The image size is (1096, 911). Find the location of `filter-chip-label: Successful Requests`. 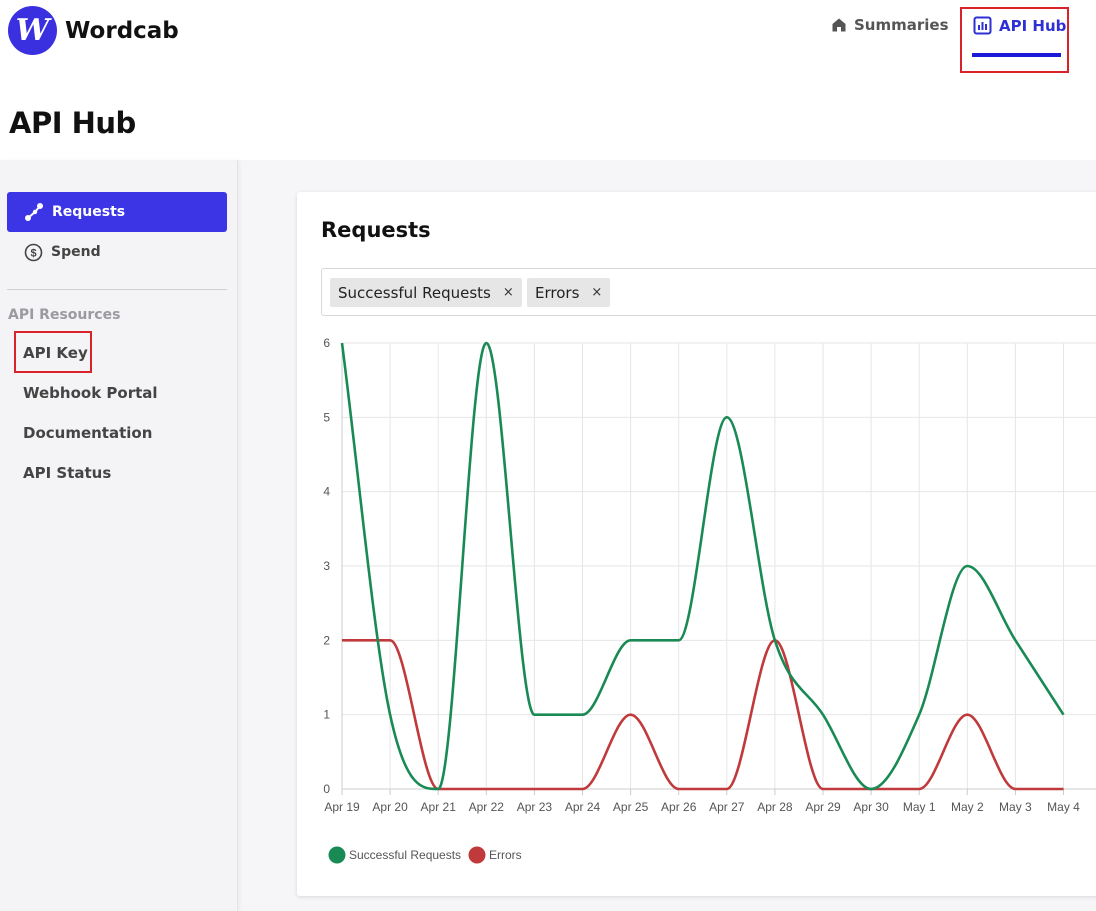

filter-chip-label: Successful Requests is located at coordinates (414, 292).